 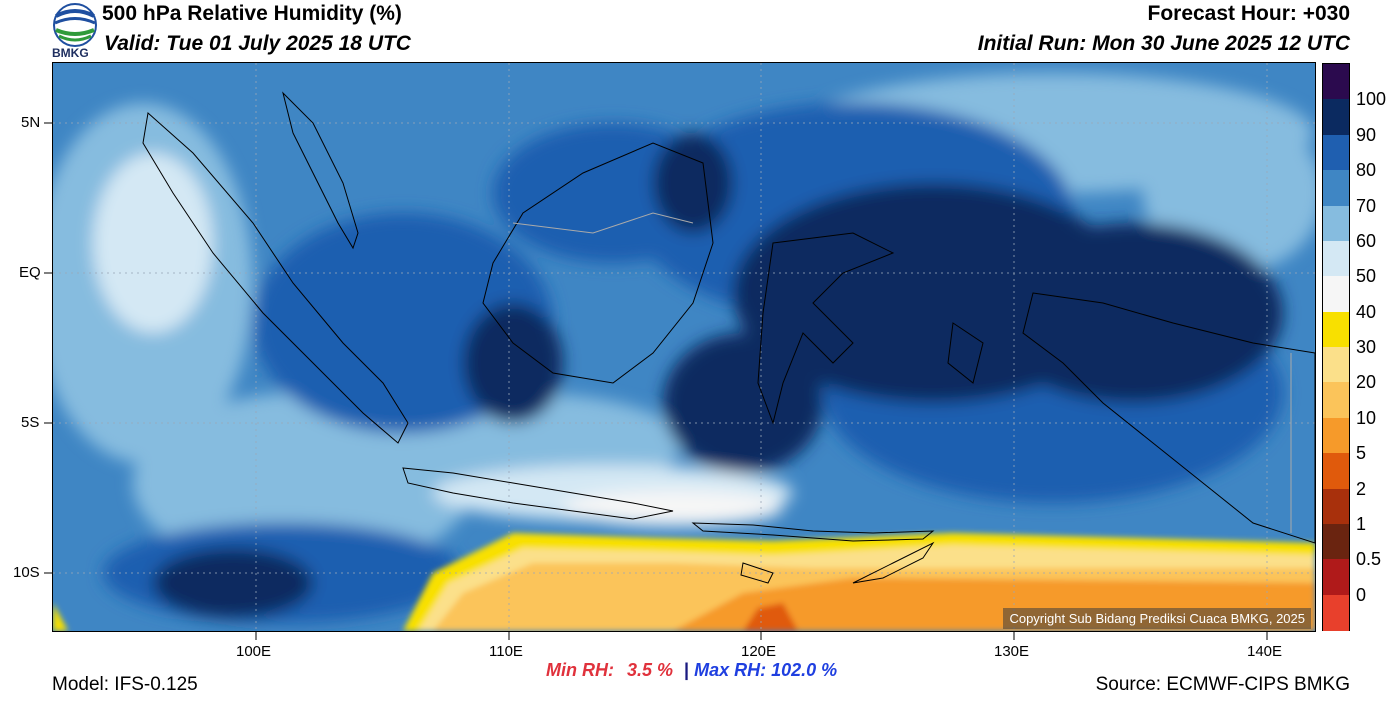 What do you see at coordinates (1222, 684) in the screenshot?
I see `source-label: Source: ECMWF-CIPS BMKG` at bounding box center [1222, 684].